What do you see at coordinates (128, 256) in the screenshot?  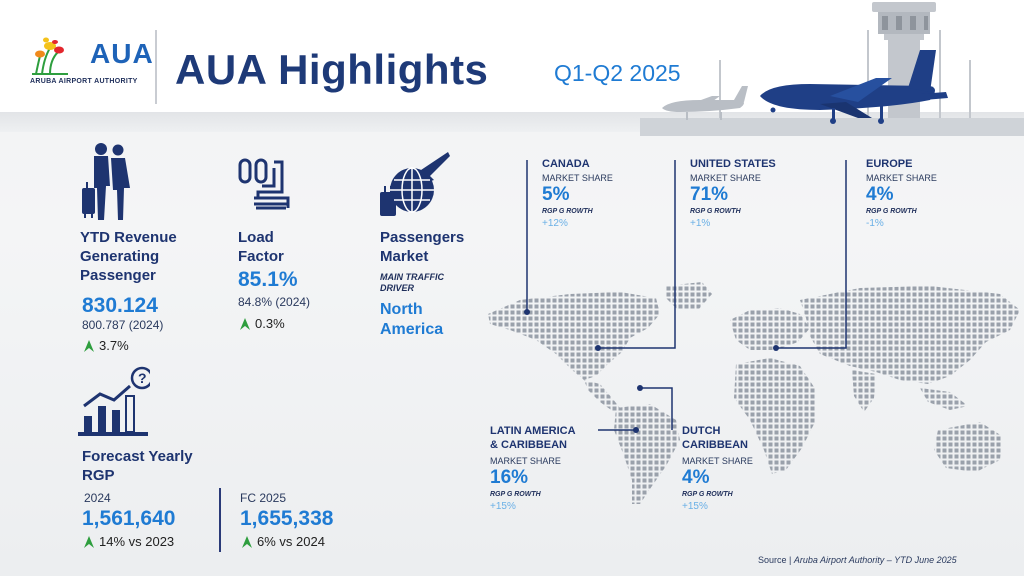 I see `revenue-passenger-label: YTD Revenue Generating Passenger` at bounding box center [128, 256].